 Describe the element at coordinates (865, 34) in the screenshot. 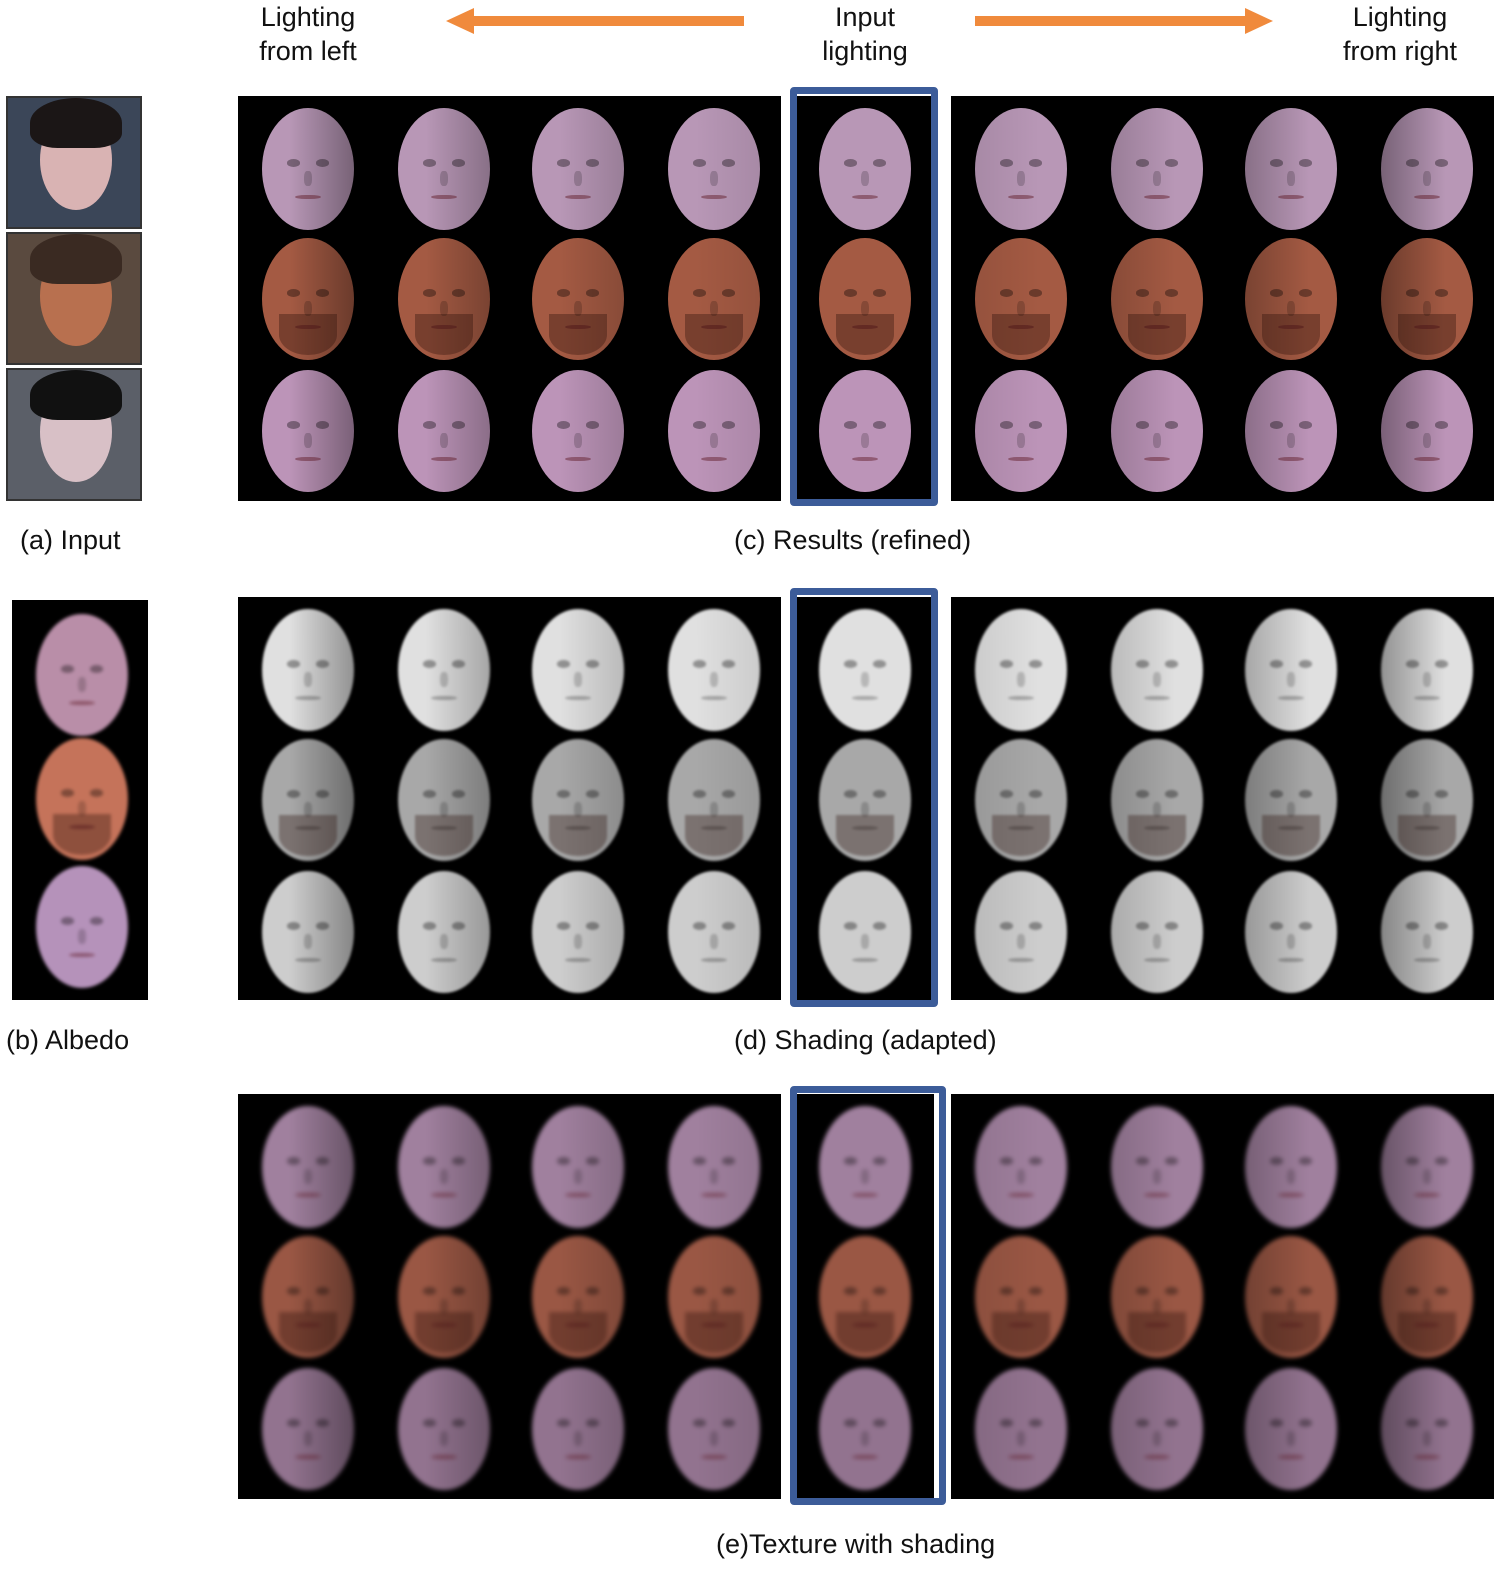

I see `input-lighting-label: Input lighting` at that location.